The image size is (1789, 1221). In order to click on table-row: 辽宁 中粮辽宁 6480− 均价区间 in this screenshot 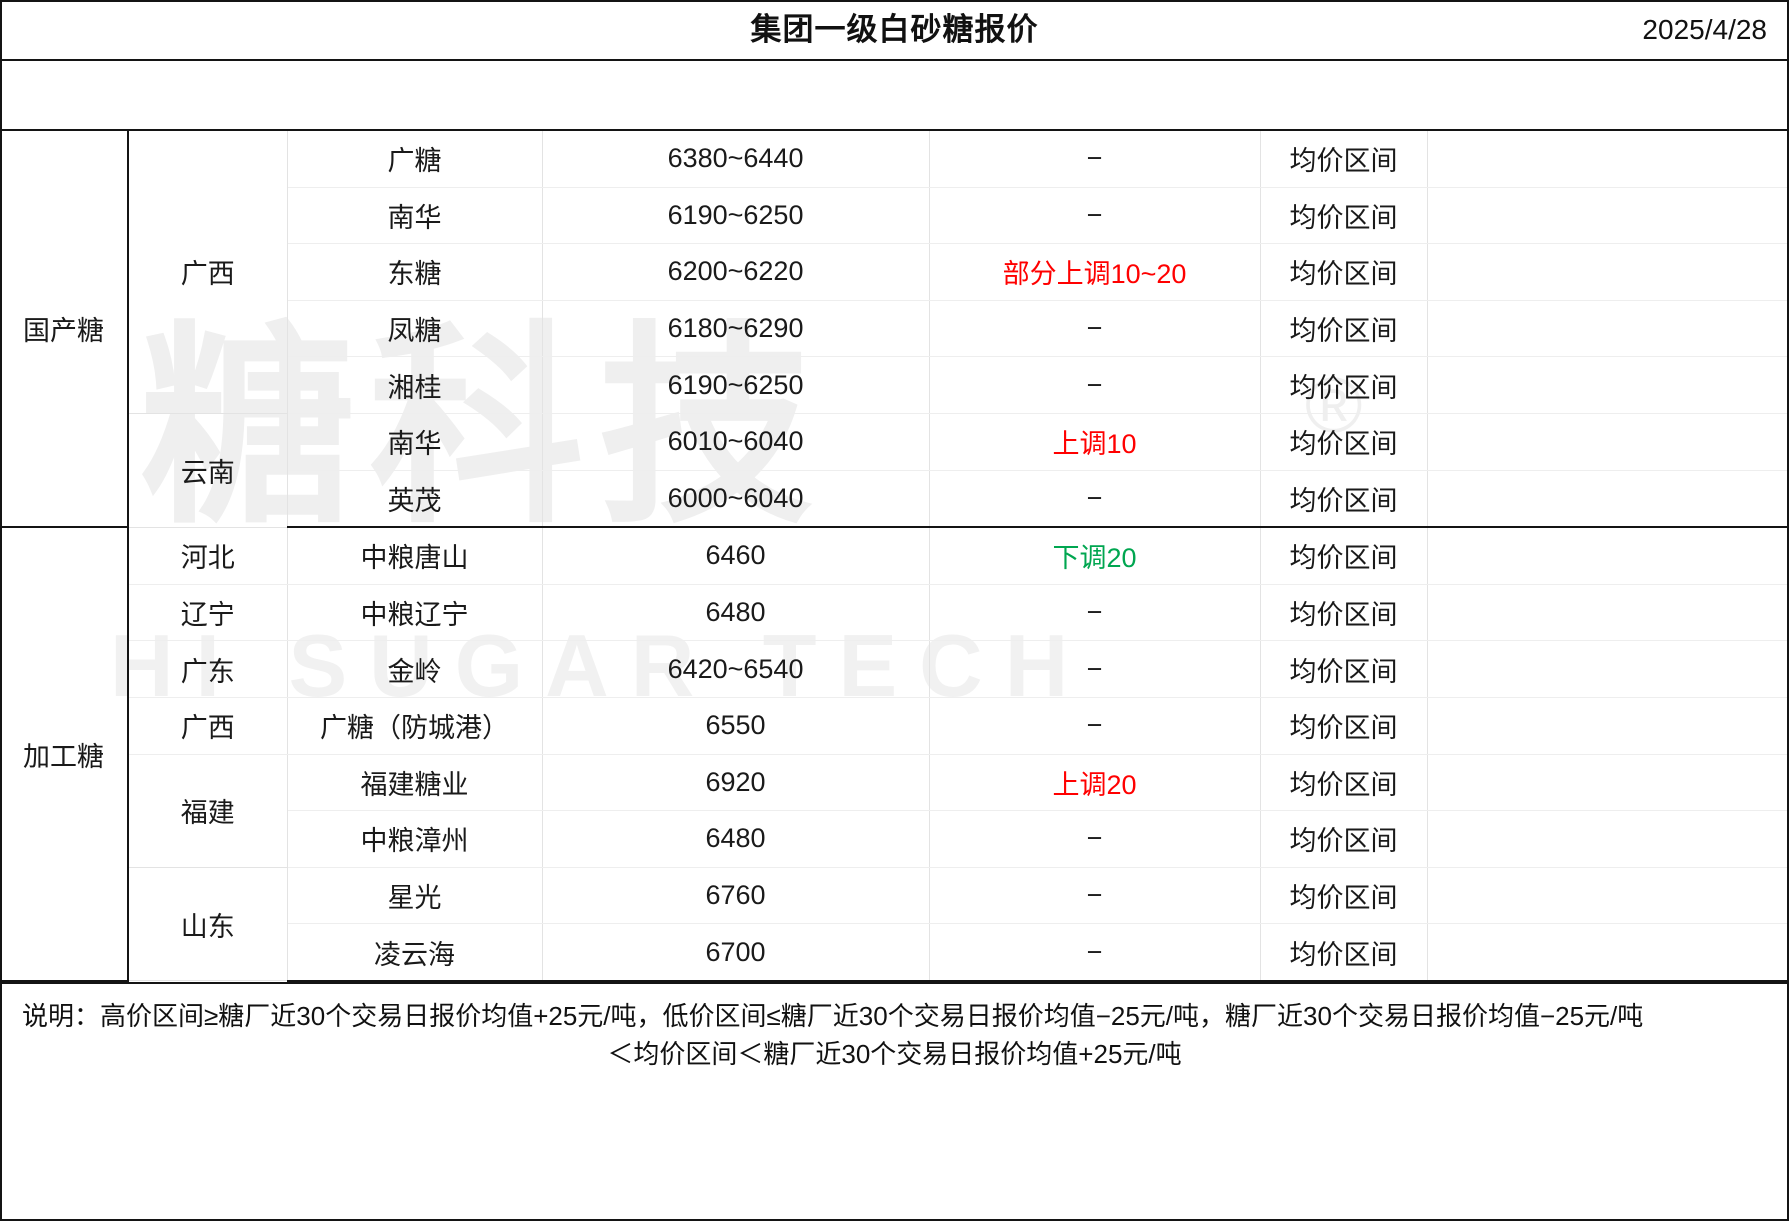, I will do `click(894, 613)`.